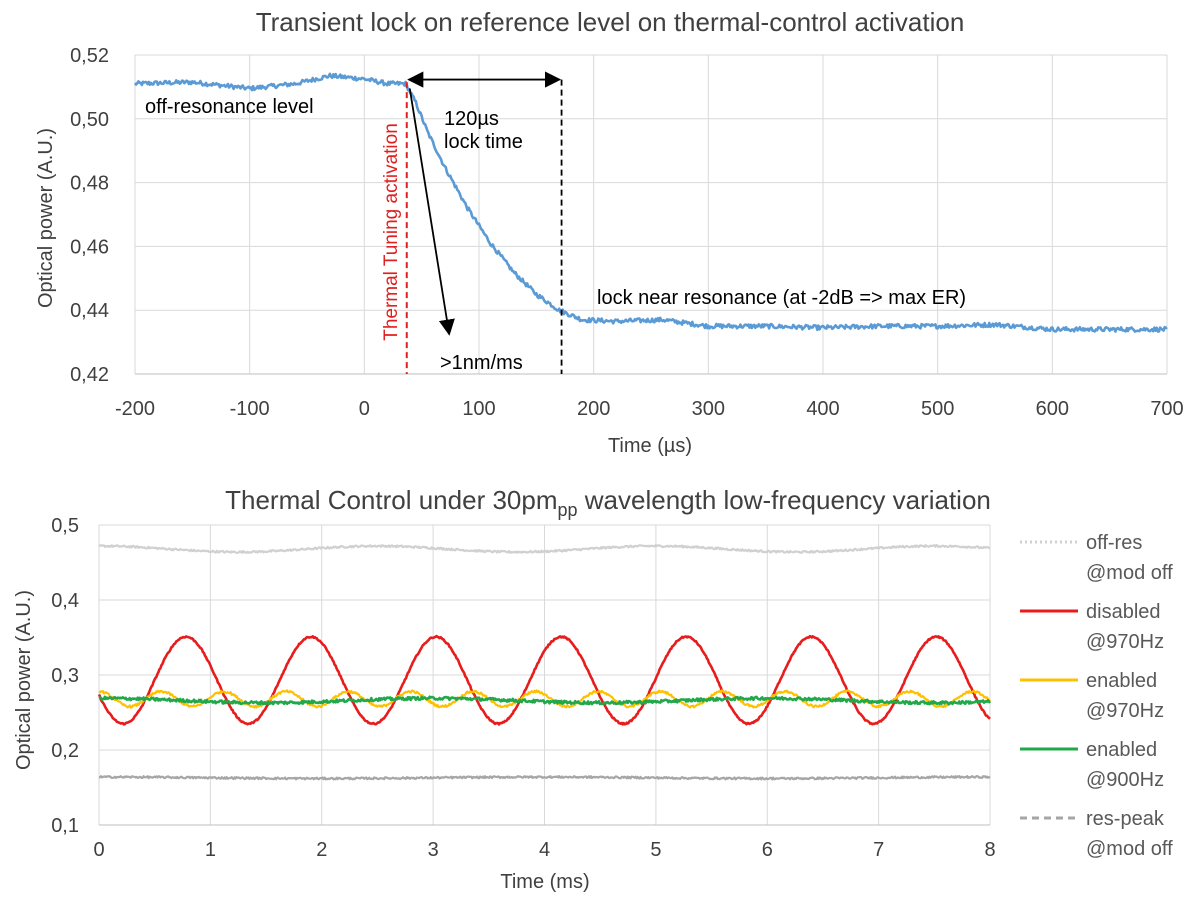 Image resolution: width=1198 pixels, height=897 pixels. Describe the element at coordinates (229, 107) in the screenshot. I see `off-resonance-label: off-resonance level` at that location.